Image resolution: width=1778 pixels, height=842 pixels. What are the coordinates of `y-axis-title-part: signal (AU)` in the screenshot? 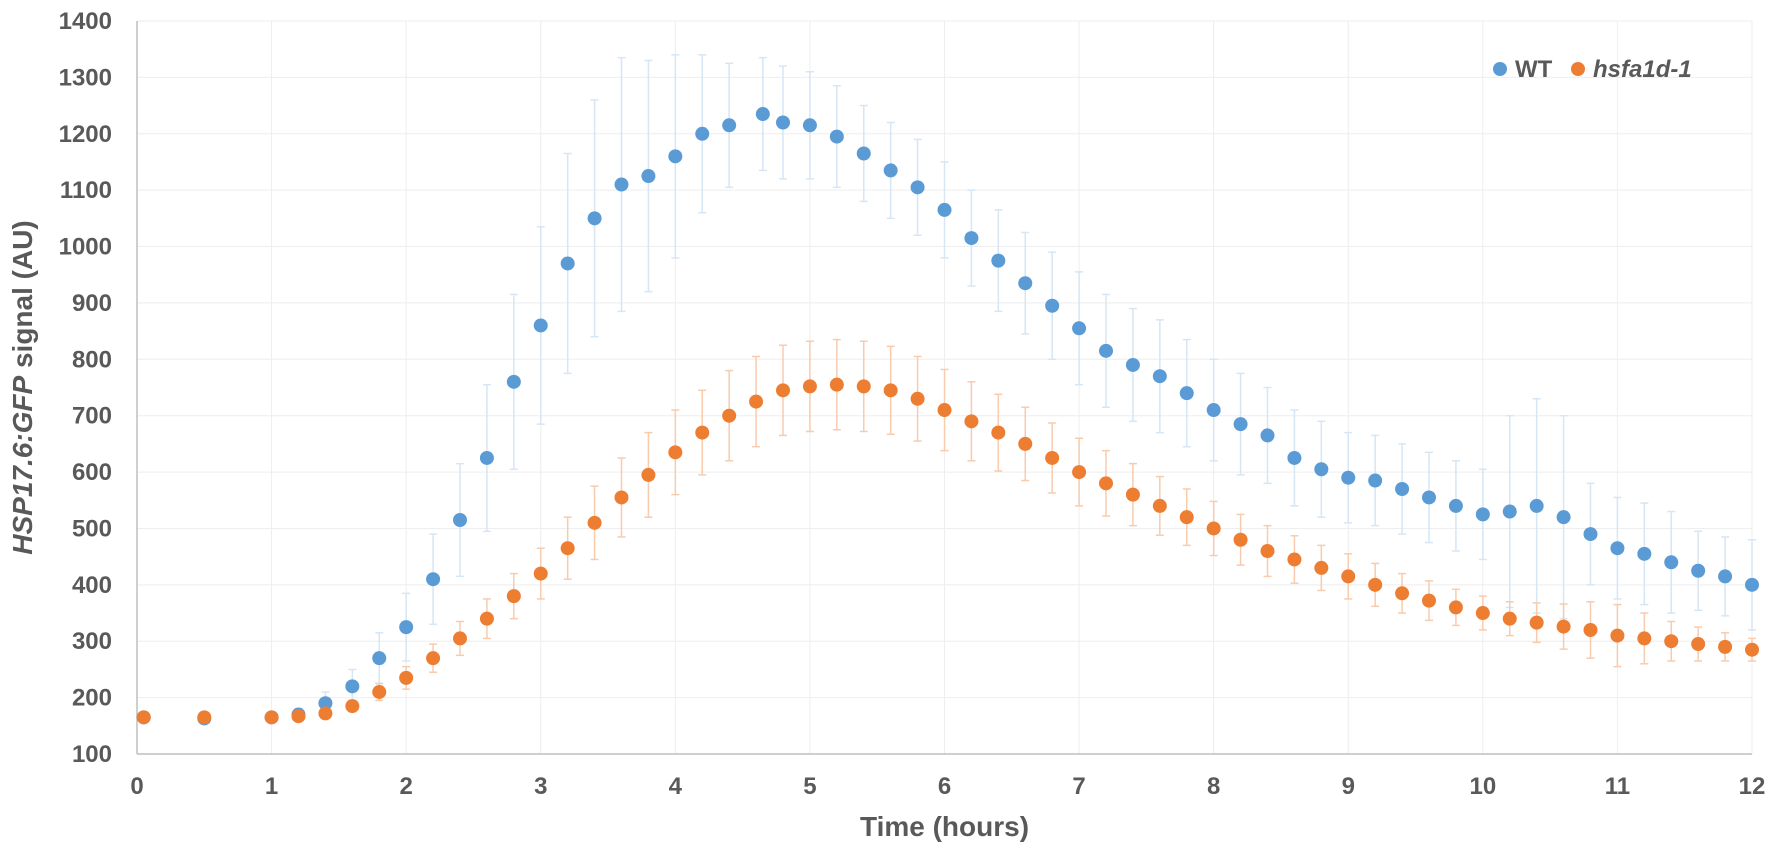 It's located at (22, 298).